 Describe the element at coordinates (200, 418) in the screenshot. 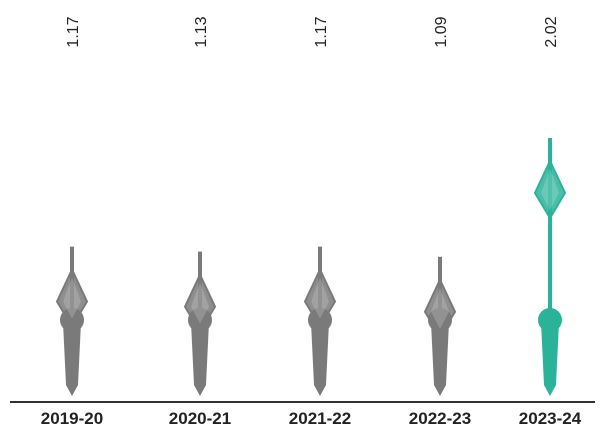

I see `x-tick-label: 2020-21` at that location.